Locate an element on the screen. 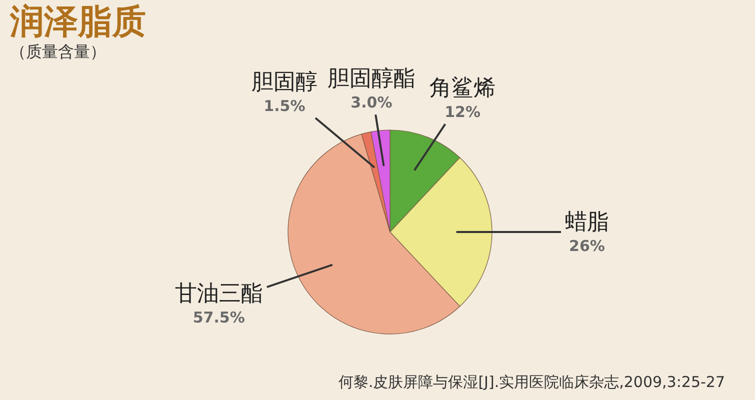  text: 何黎.皮肤屏障与保湿[J].实用医院临床杂志,2009,3:25-27 is located at coordinates (531, 382).